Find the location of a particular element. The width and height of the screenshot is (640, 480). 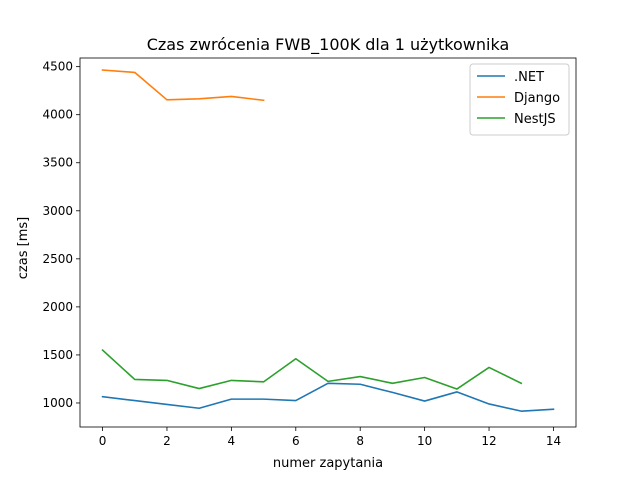

x-tick-label: 4 is located at coordinates (232, 441).